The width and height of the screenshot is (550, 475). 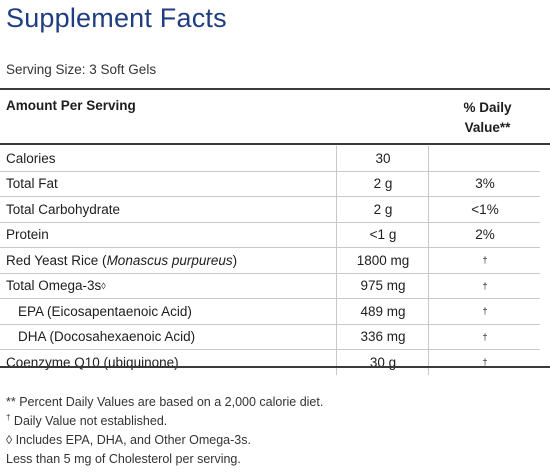 What do you see at coordinates (270, 362) in the screenshot?
I see `table-row-coenzyme-q10: Coenzyme Q10 (ubiquinone) 30 g †` at bounding box center [270, 362].